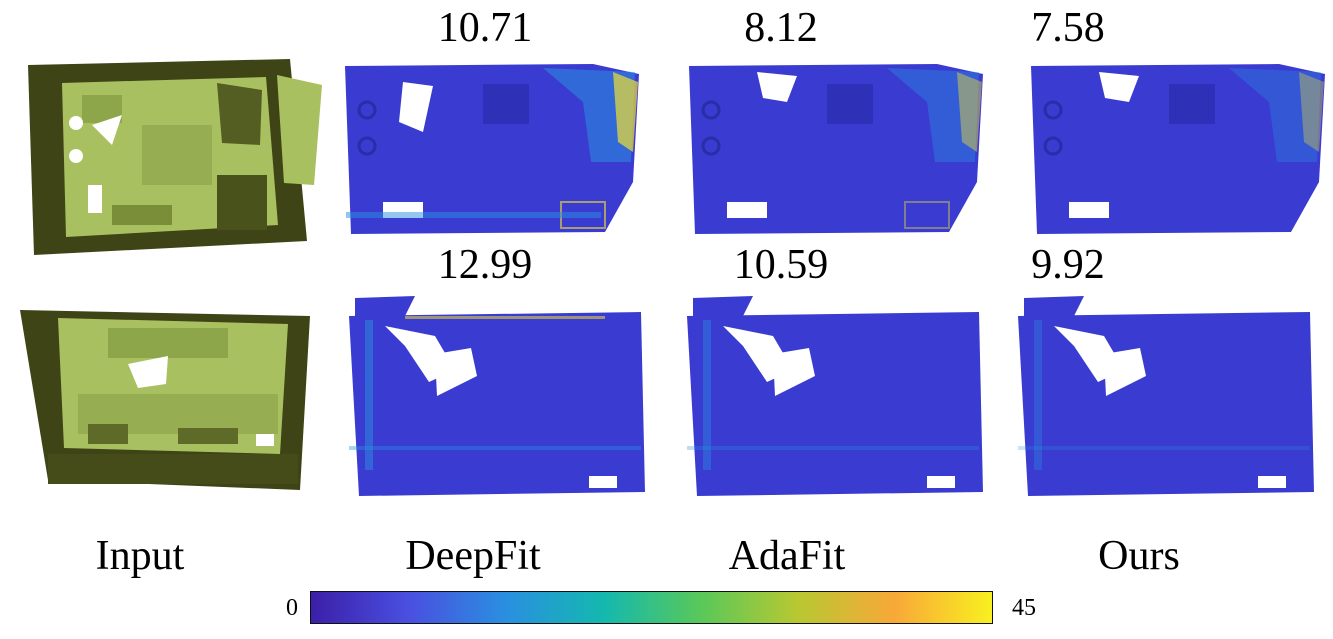 The width and height of the screenshot is (1333, 639). Describe the element at coordinates (787, 556) in the screenshot. I see `label-adafit: AdaFit` at that location.